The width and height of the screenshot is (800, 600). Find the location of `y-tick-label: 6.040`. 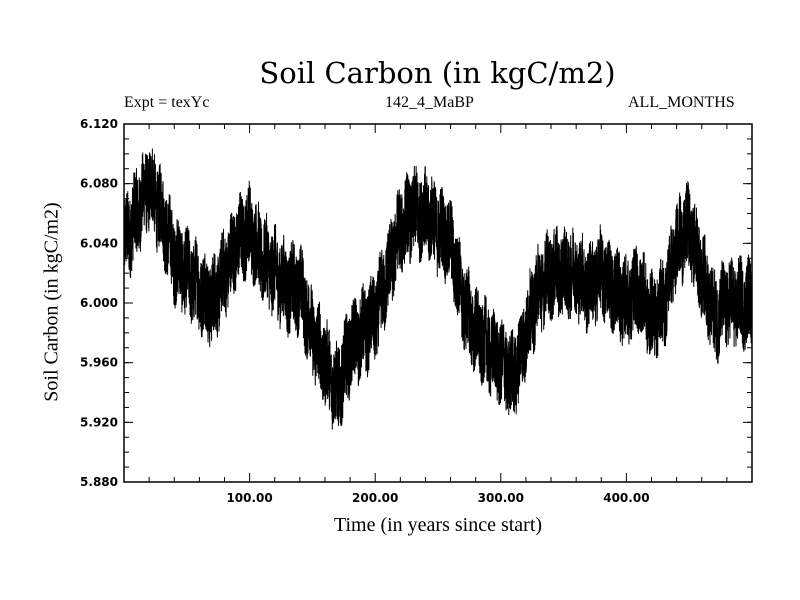

y-tick-label: 6.040 is located at coordinates (99, 243).